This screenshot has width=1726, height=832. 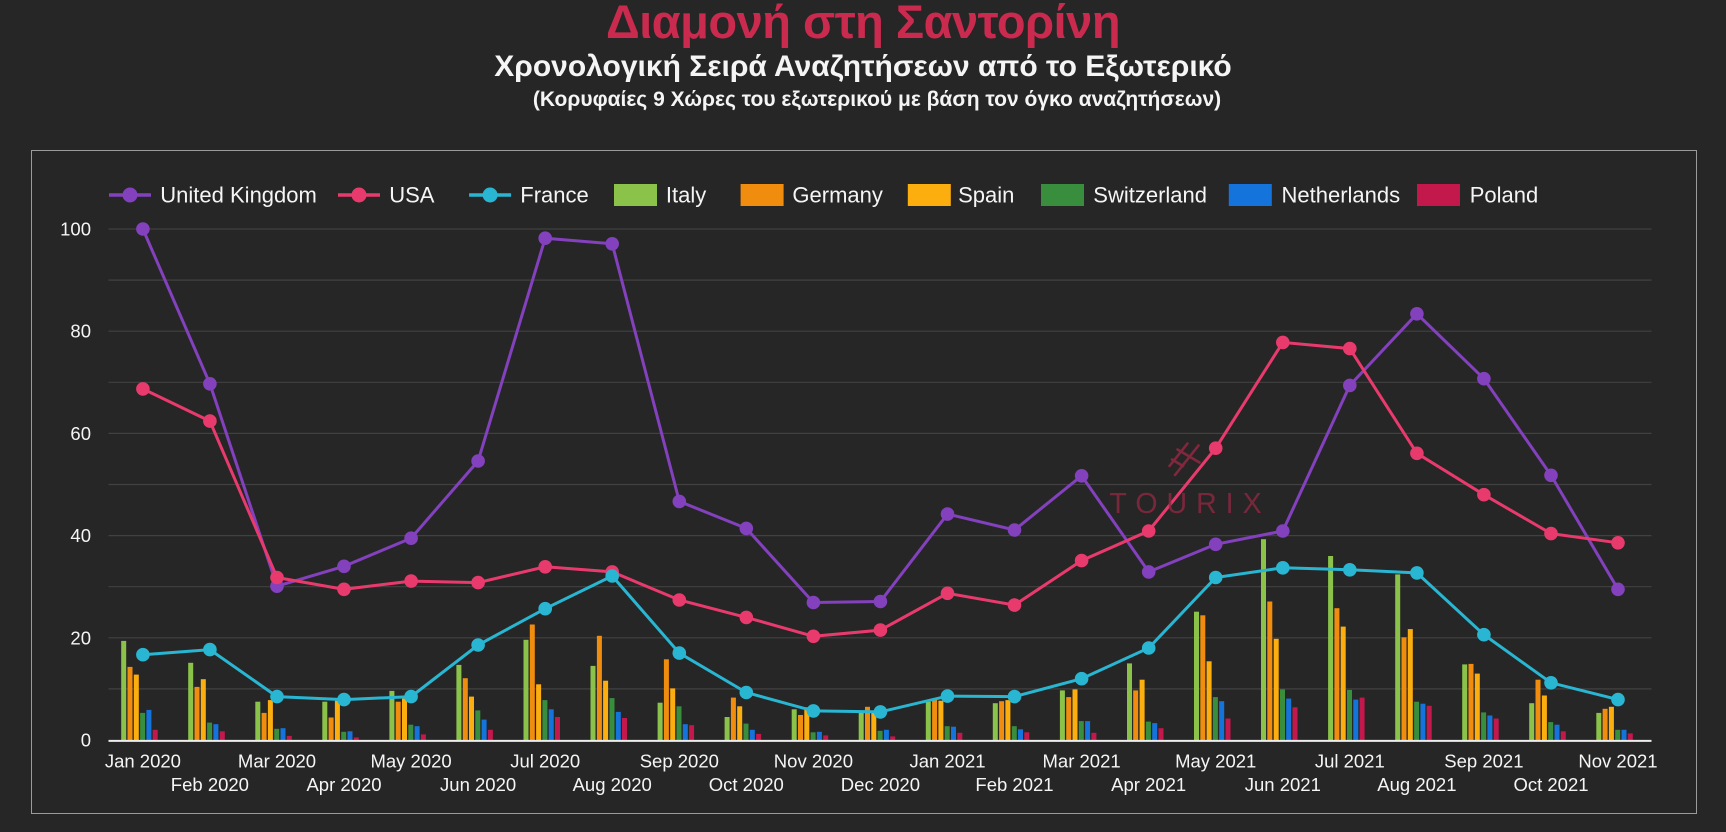 What do you see at coordinates (86, 740) in the screenshot?
I see `svg-text: 0` at bounding box center [86, 740].